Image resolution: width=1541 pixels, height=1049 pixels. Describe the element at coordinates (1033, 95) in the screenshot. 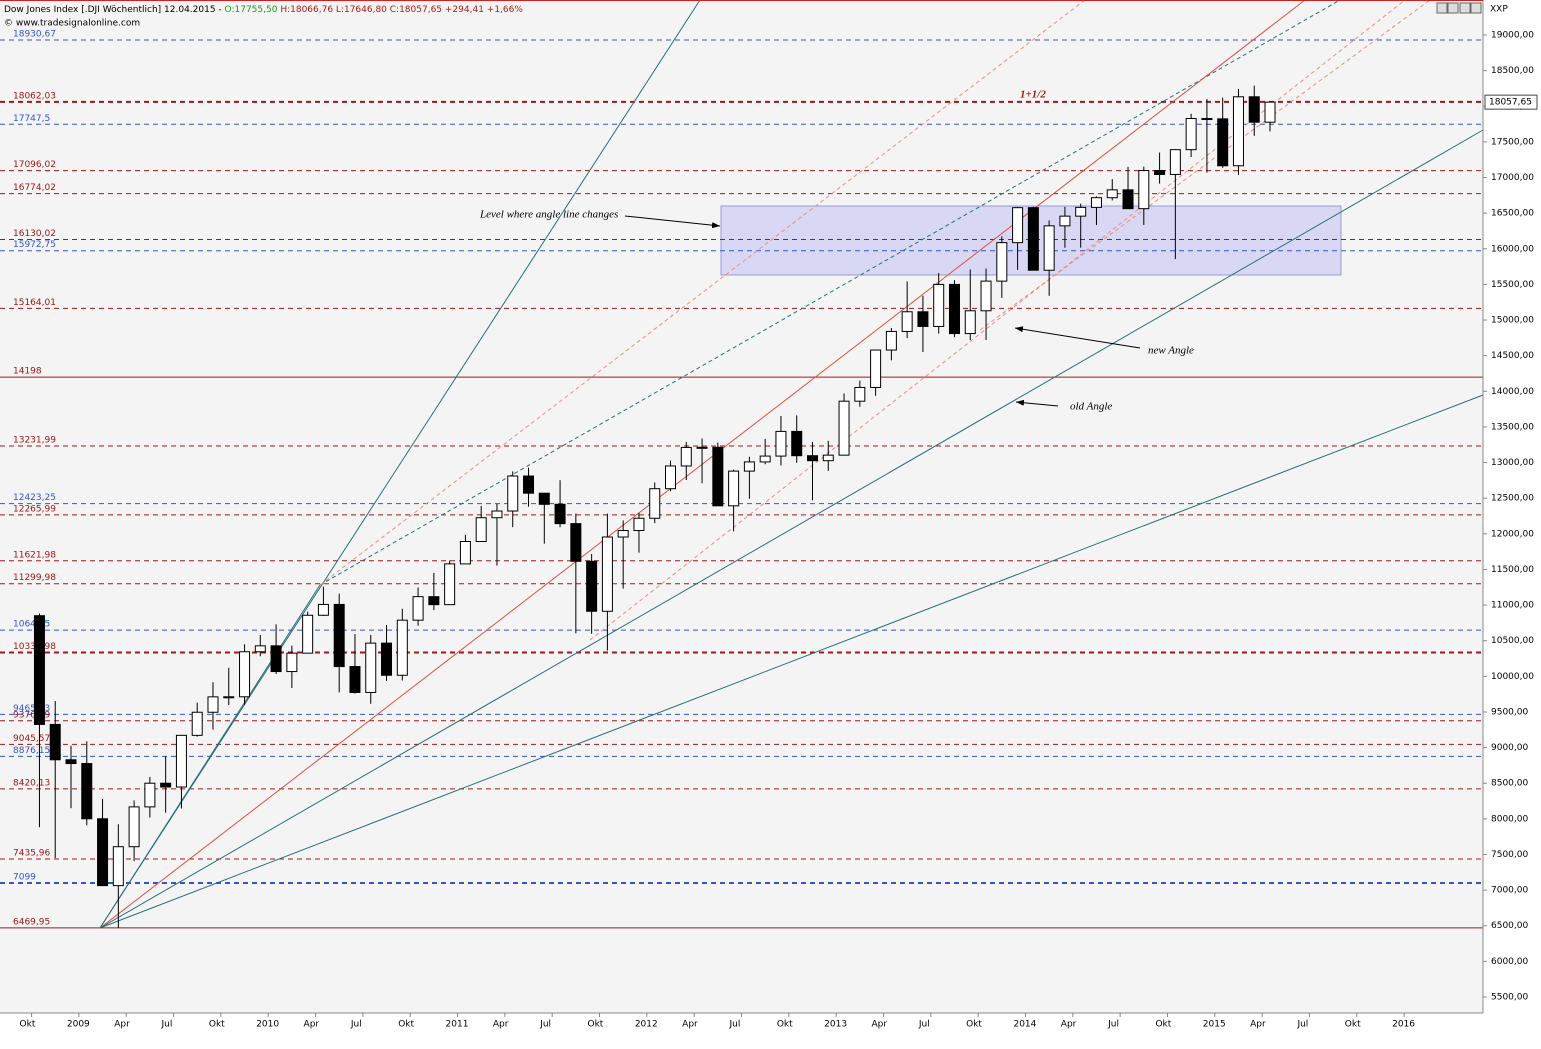

I see `annotation: 1+1/2` at that location.